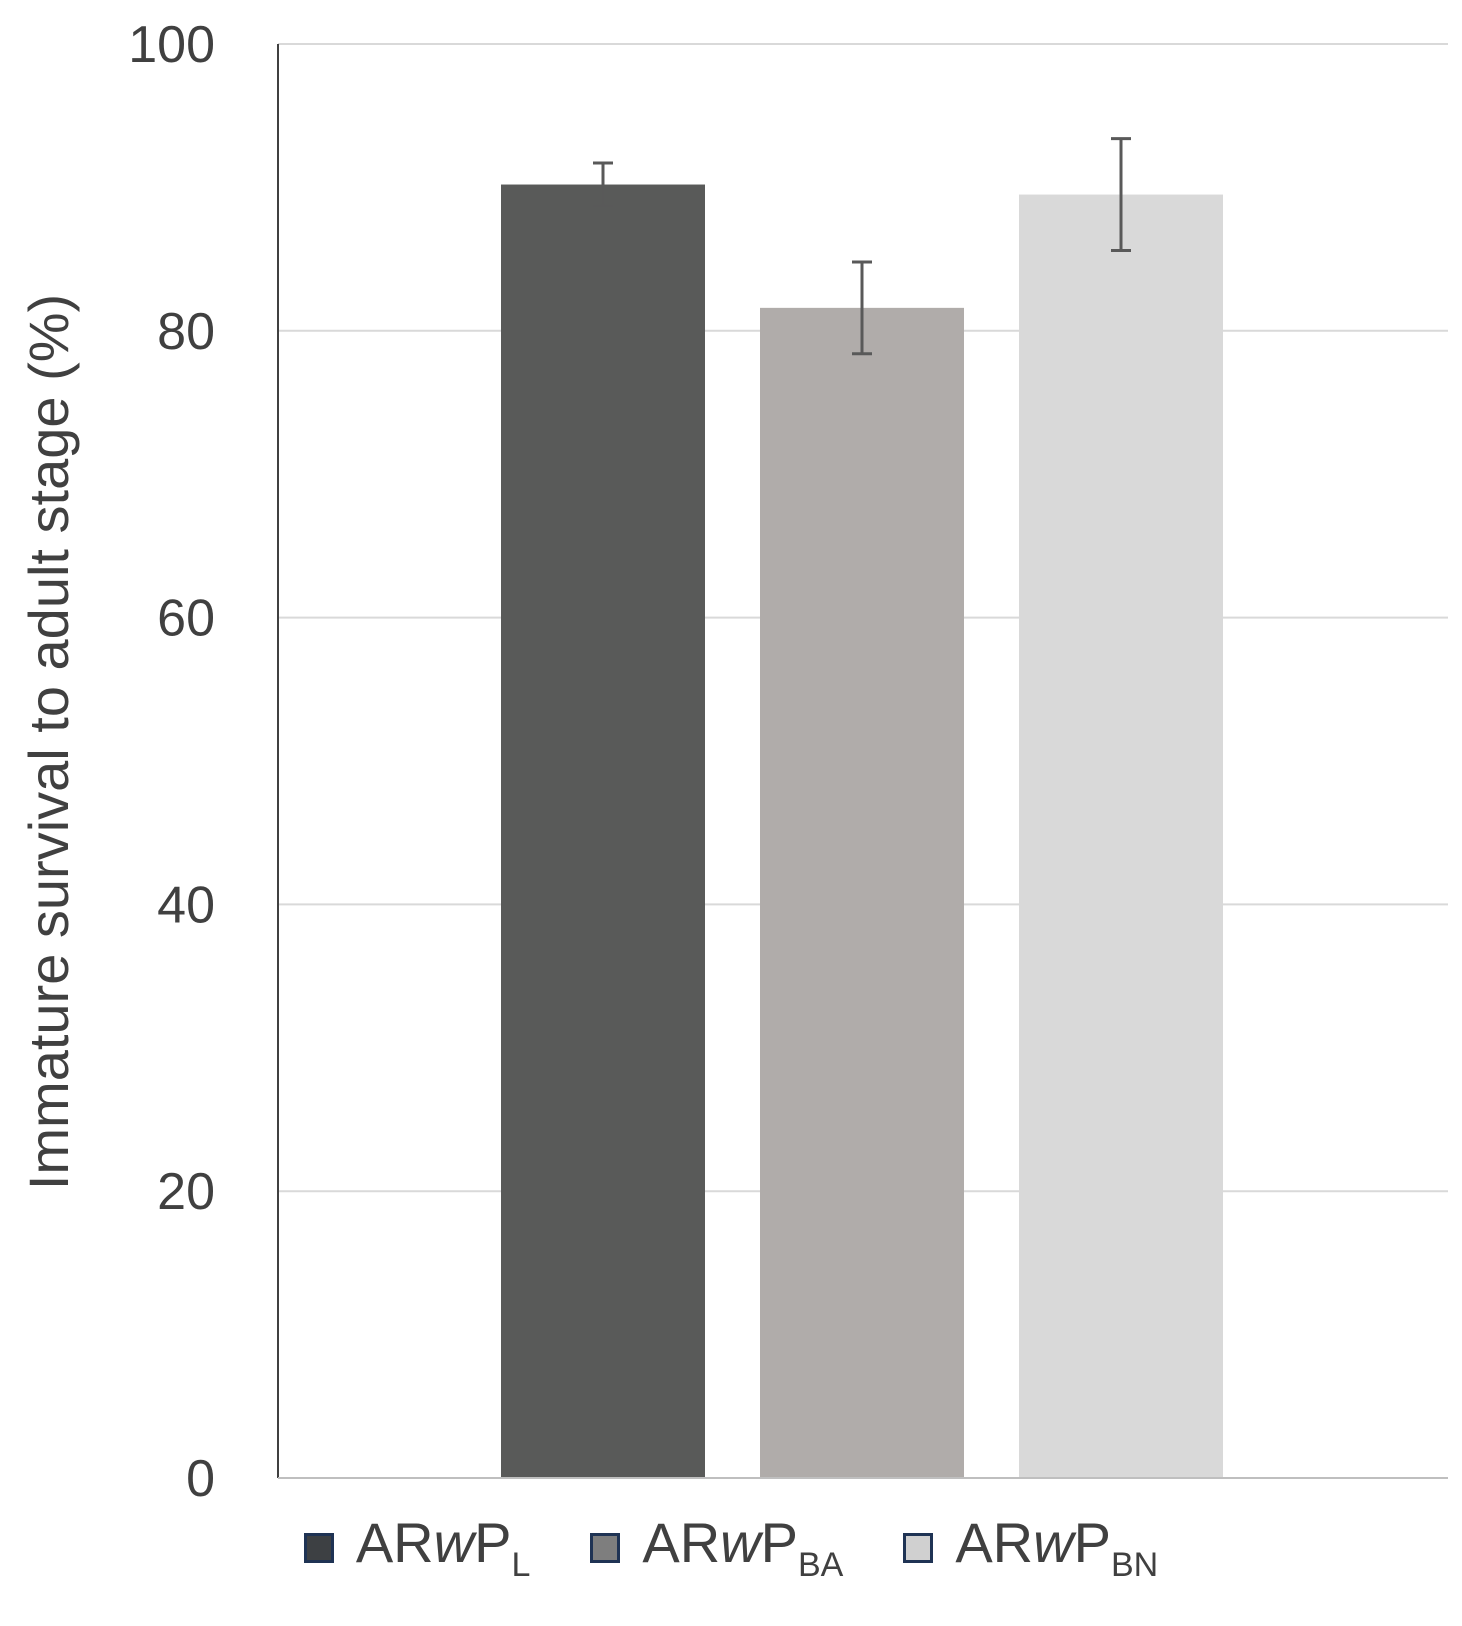 The width and height of the screenshot is (1462, 1626). What do you see at coordinates (186, 1192) in the screenshot?
I see `y-tick-20: 20` at bounding box center [186, 1192].